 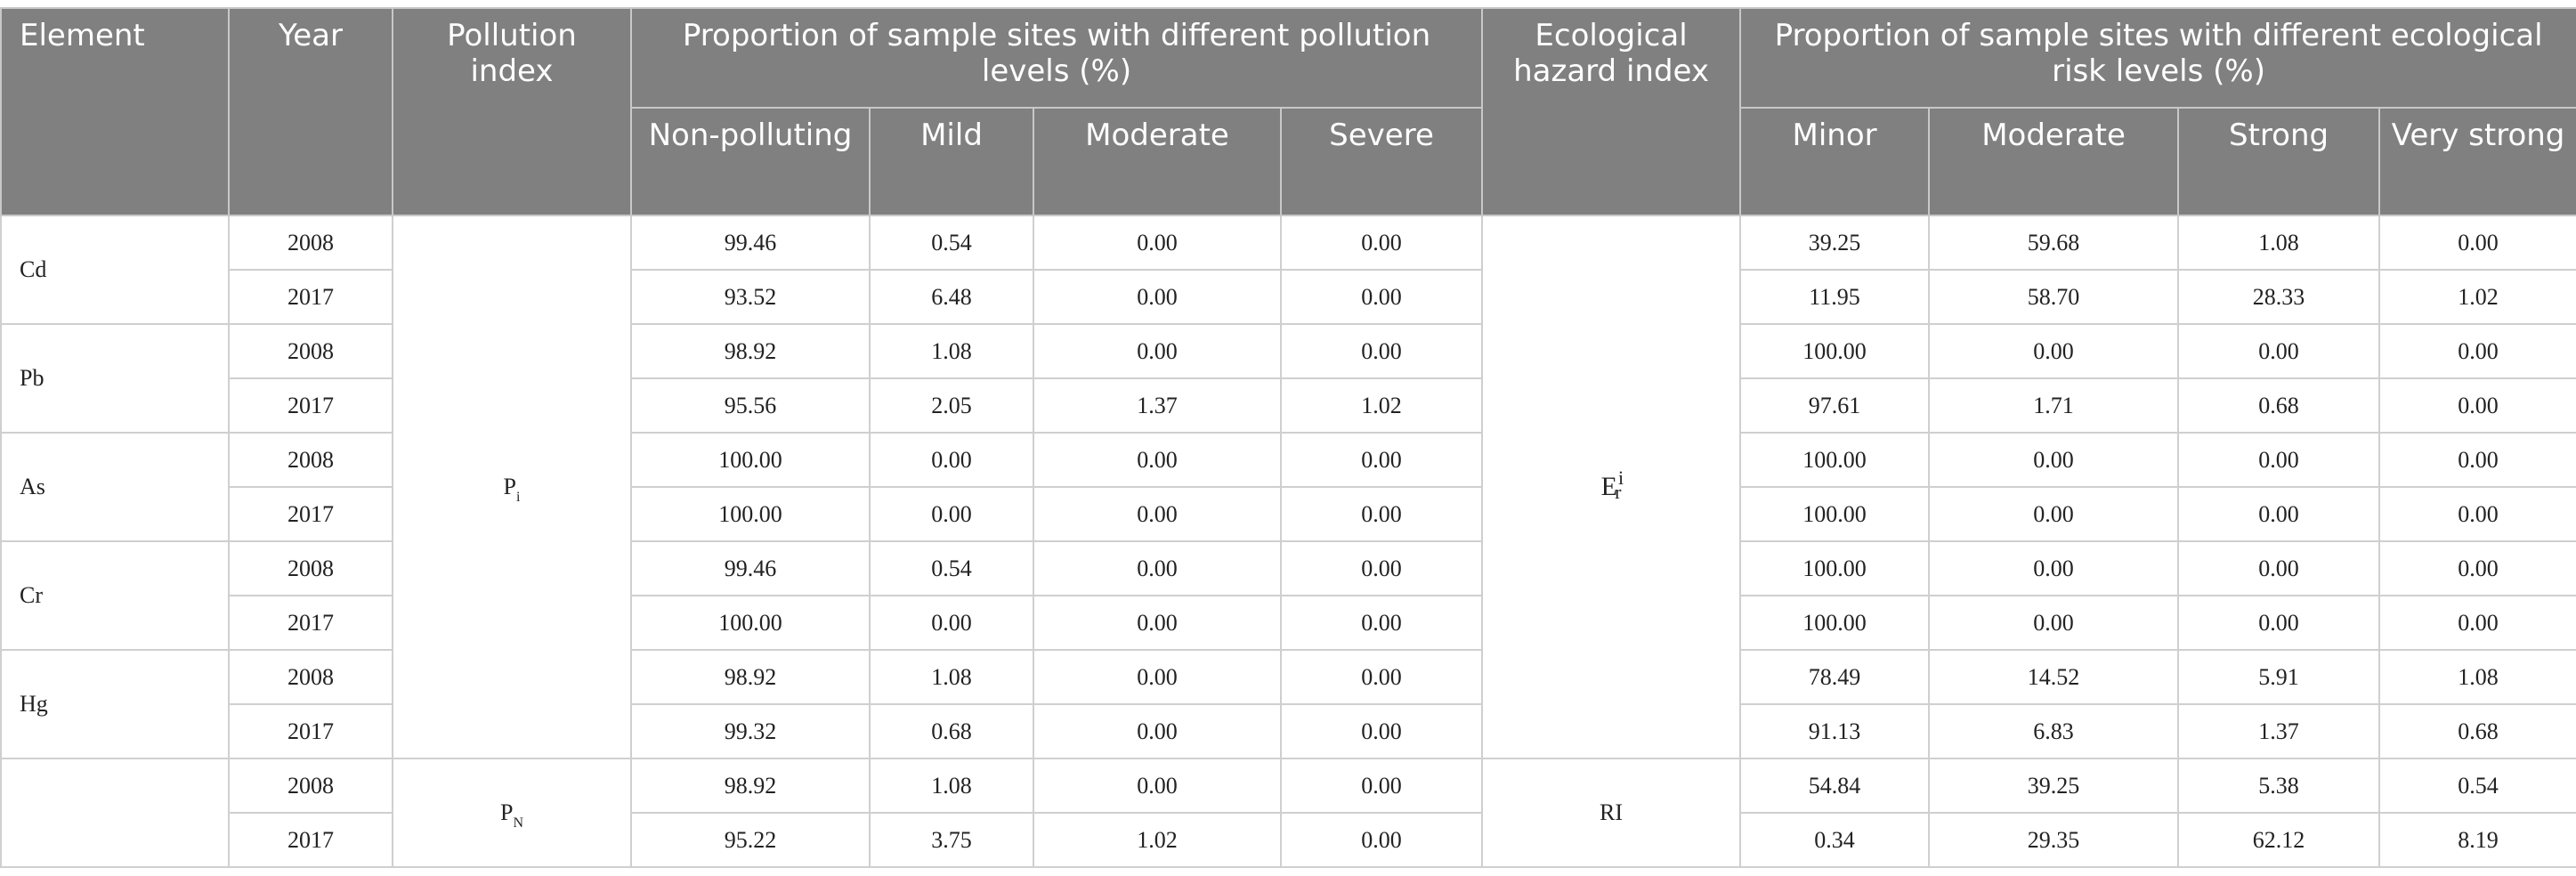 What do you see at coordinates (115, 596) in the screenshot?
I see `element-cell: Cr` at bounding box center [115, 596].